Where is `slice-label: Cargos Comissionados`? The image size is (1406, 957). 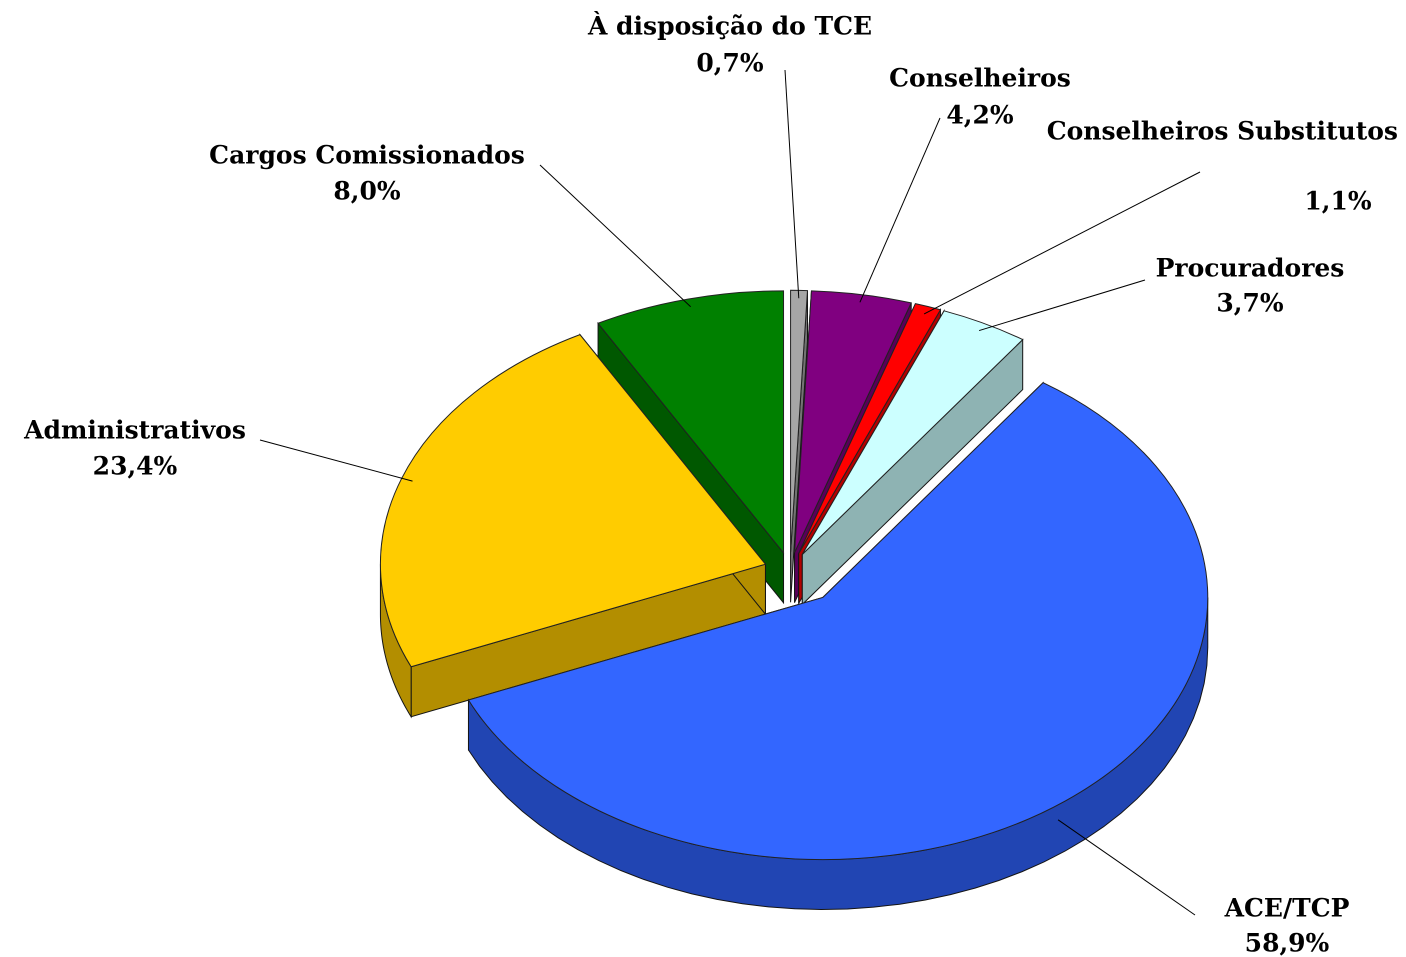
slice-label: Cargos Comissionados is located at coordinates (367, 155).